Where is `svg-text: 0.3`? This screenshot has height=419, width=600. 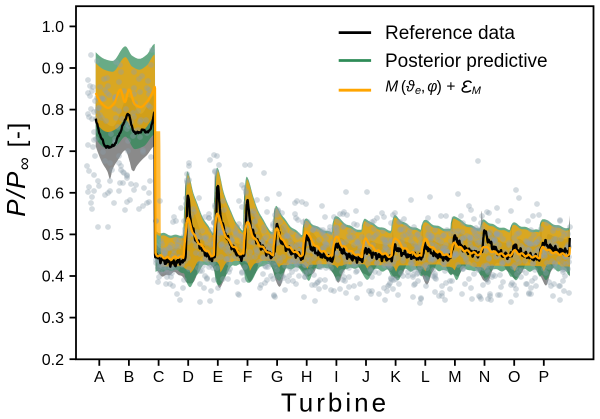
svg-text: 0.3 is located at coordinates (53, 318).